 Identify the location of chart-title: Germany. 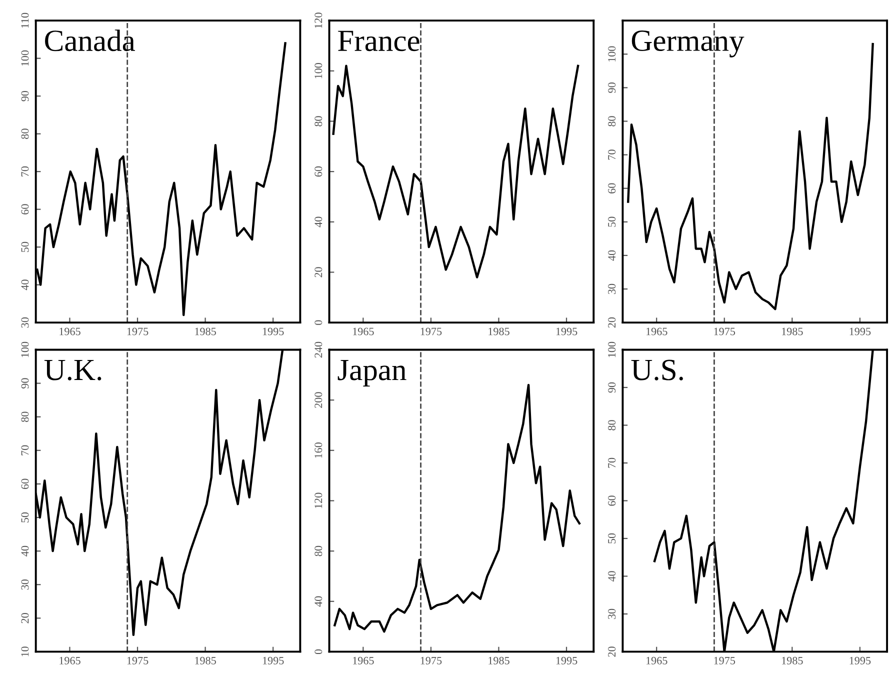
(688, 44).